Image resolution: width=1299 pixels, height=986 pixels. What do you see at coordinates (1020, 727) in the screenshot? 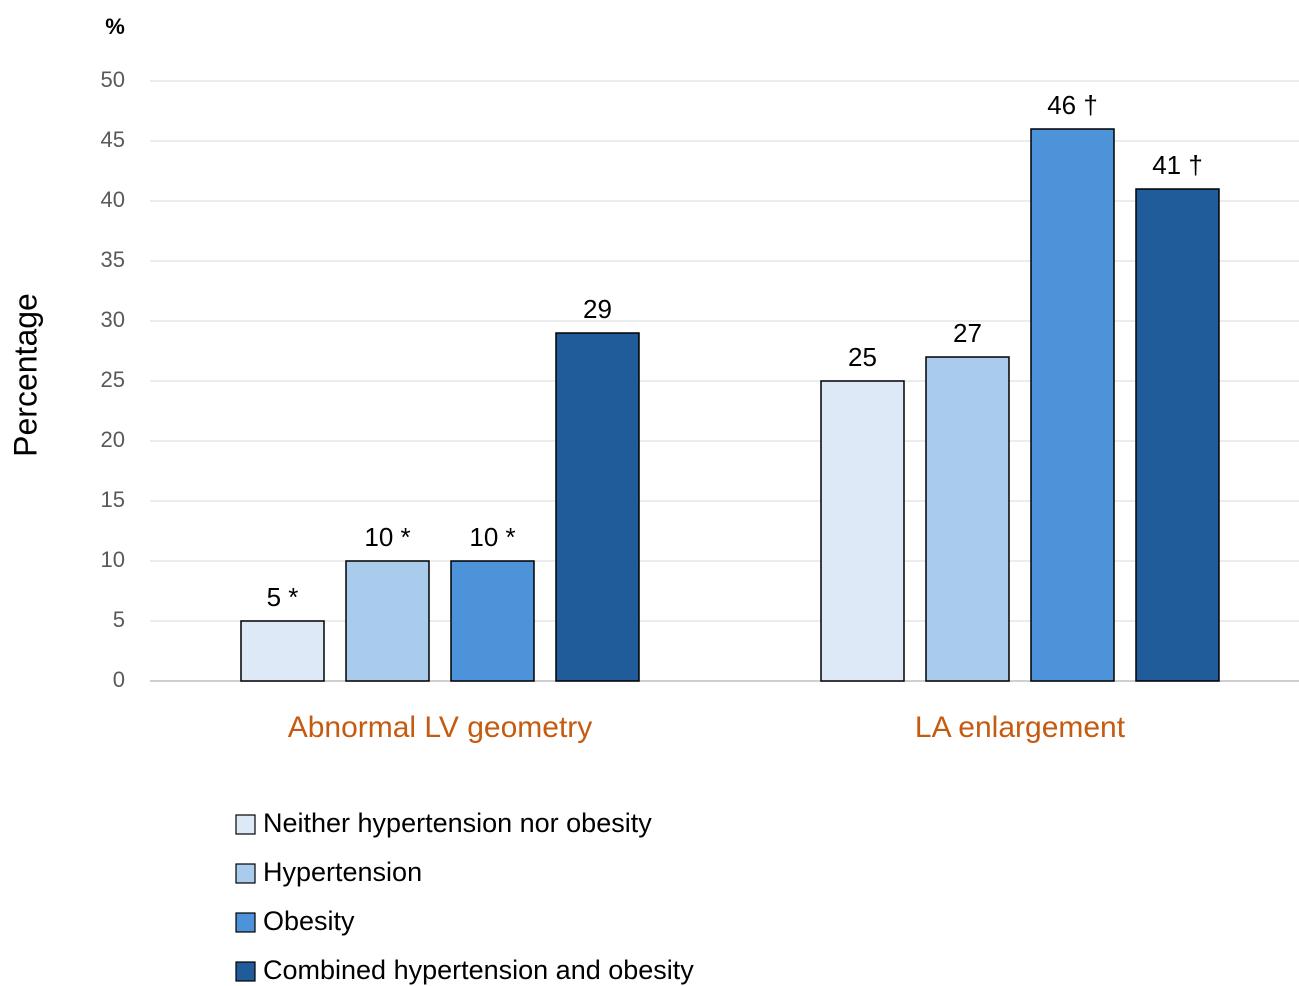
I see `category-label: LA enlargement` at bounding box center [1020, 727].